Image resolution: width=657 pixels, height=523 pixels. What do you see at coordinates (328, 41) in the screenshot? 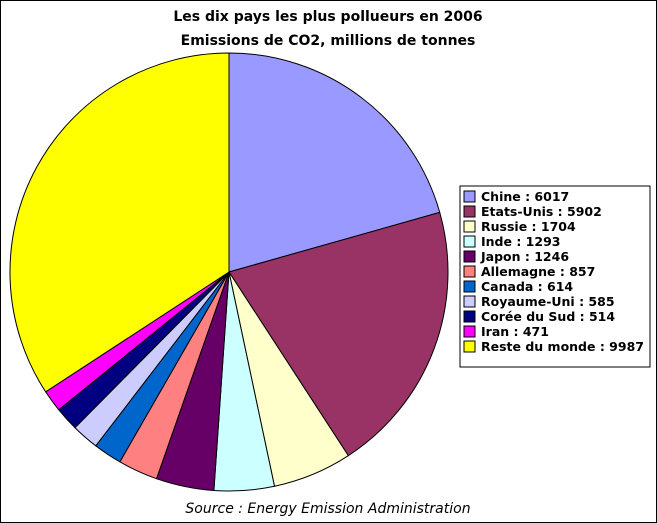
I see `chart-subtitle: Emissions de CO2, millions de tonnes` at bounding box center [328, 41].